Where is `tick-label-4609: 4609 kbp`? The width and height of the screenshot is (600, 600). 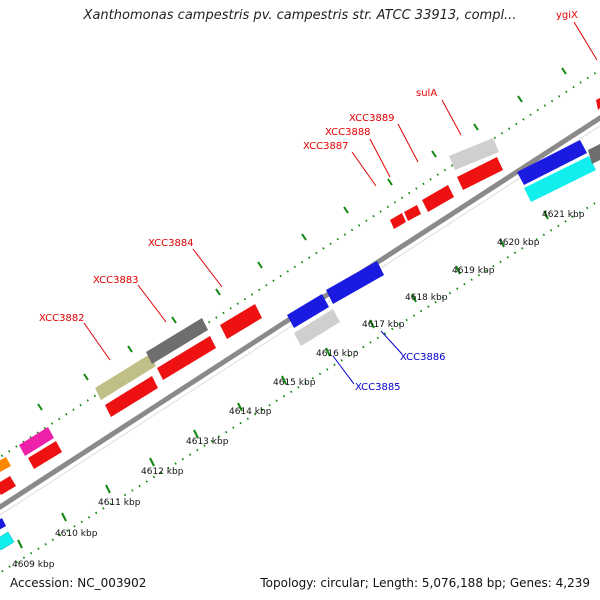
tick-label-4609: 4609 kbp is located at coordinates (33, 565).